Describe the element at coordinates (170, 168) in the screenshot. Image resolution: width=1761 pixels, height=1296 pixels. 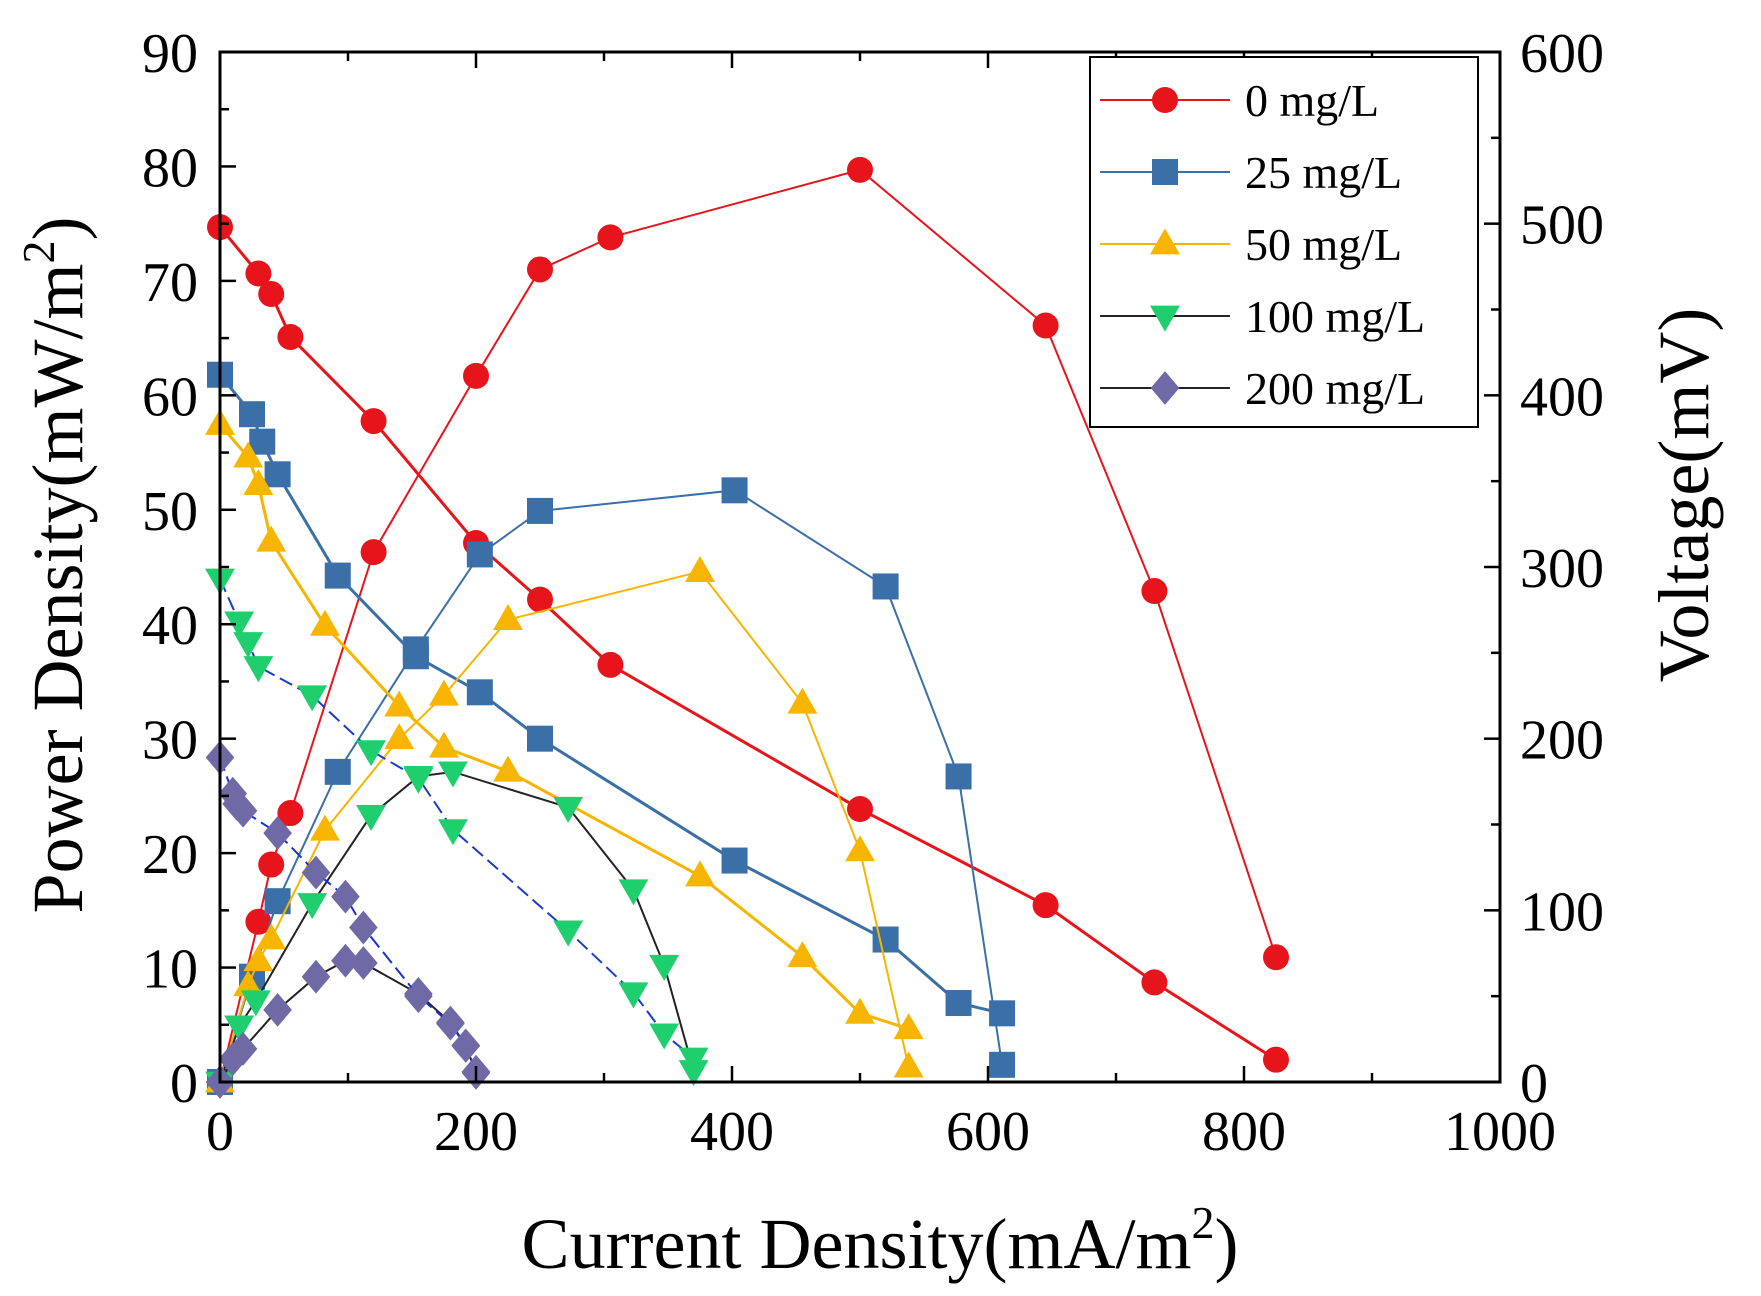
I see `y-tick-label: 80` at that location.